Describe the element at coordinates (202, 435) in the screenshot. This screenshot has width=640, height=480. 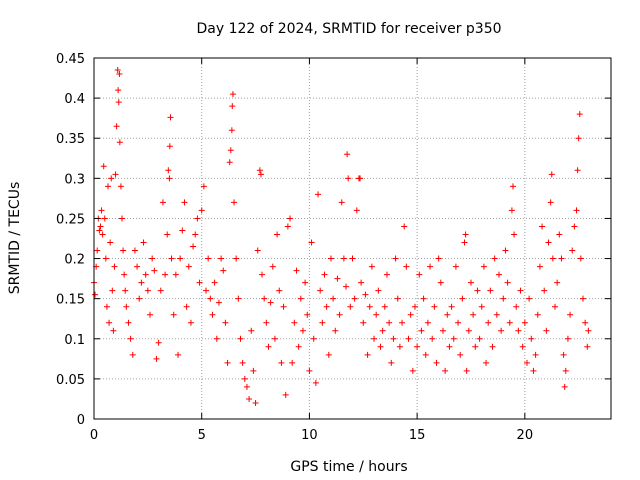
I see `x-tick-label: 5` at that location.